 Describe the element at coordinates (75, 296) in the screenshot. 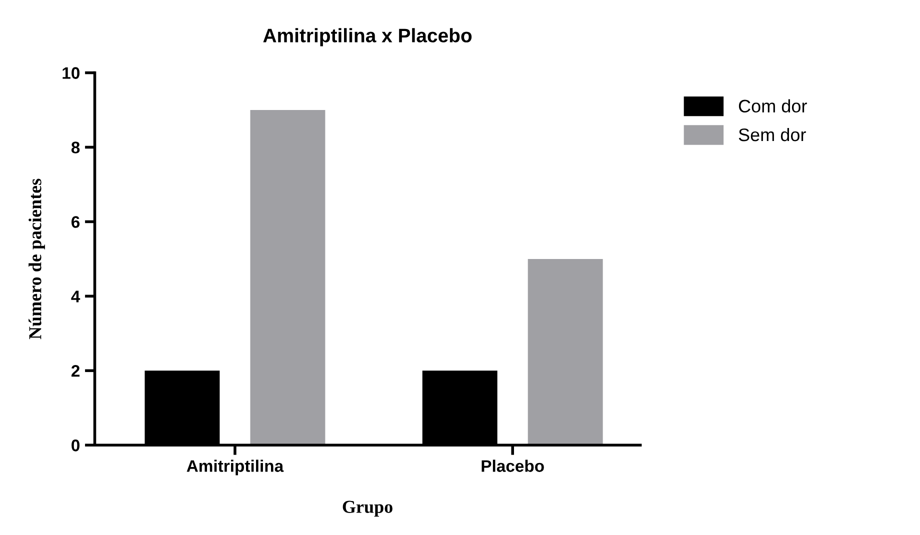

I see `y-tick-label: 4` at that location.